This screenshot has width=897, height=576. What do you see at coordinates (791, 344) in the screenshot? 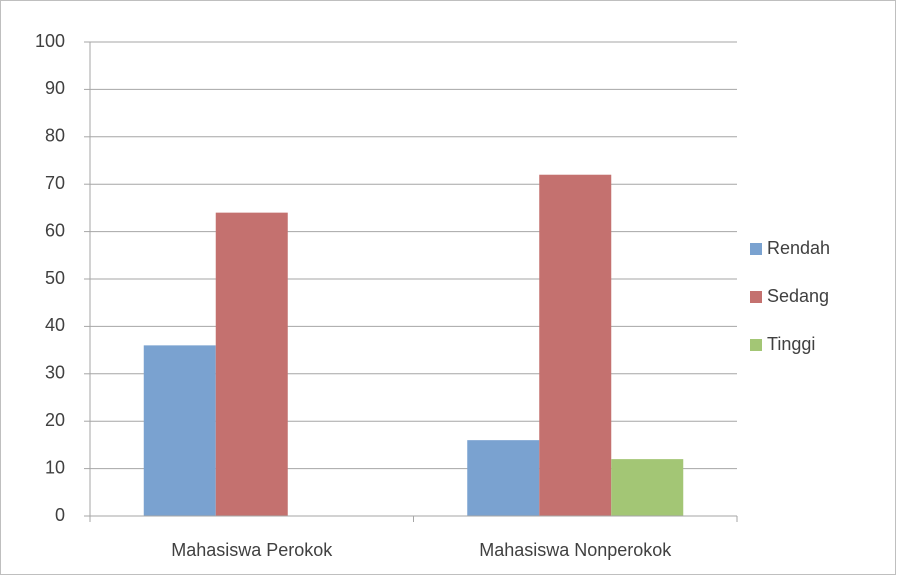
I see `legend-label: Tinggi` at bounding box center [791, 344].